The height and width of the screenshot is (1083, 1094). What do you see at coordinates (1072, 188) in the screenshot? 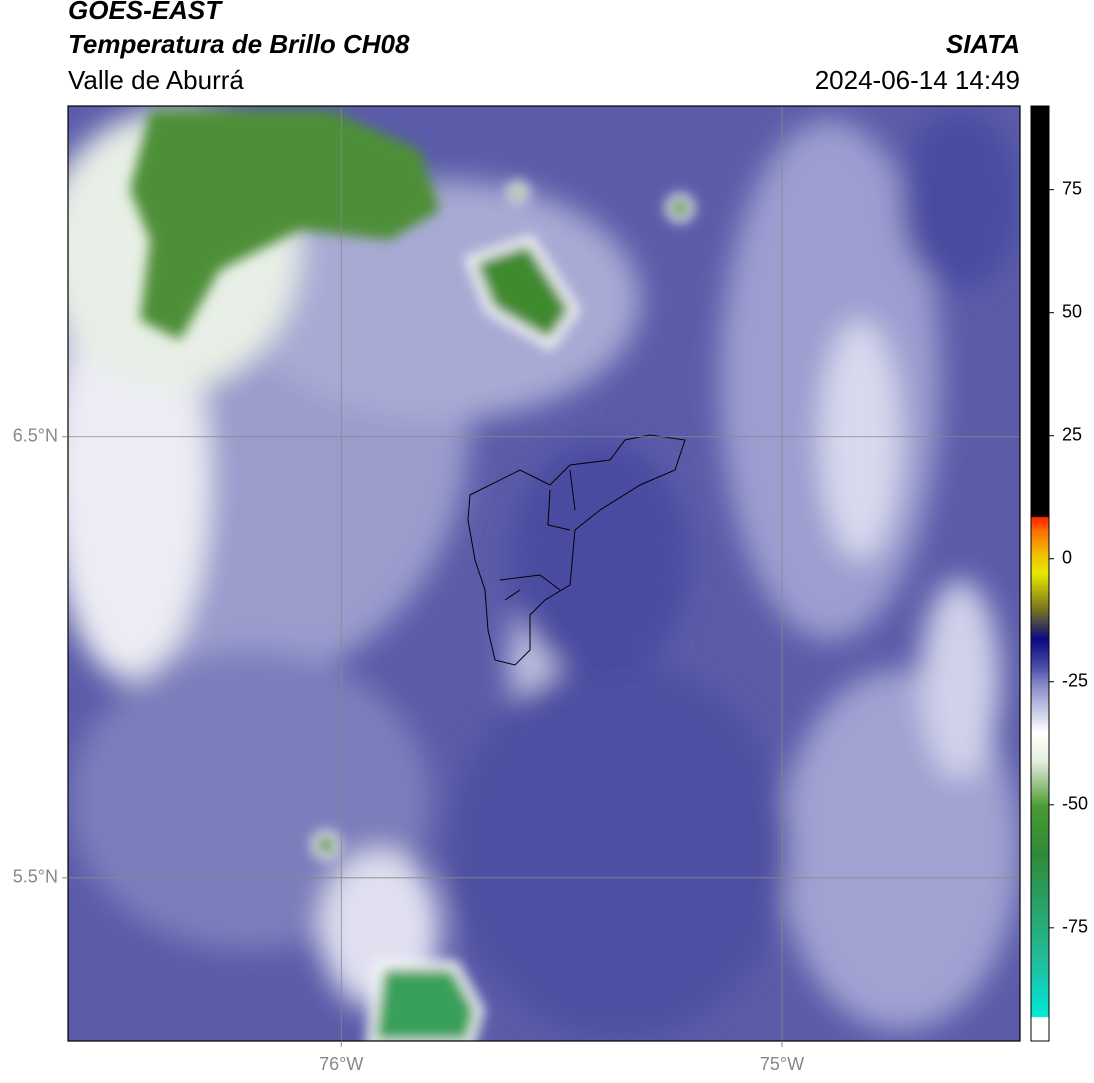
I see `colorbar-tick-label: 75` at bounding box center [1072, 188].